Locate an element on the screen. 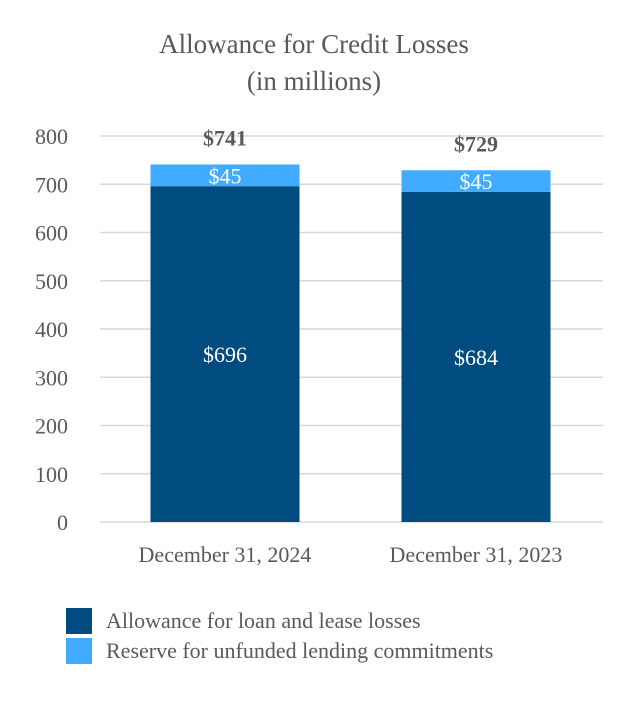 The image size is (632, 710). legend-item-unfunded: Reserve for unfunded lending commitments is located at coordinates (279, 651).